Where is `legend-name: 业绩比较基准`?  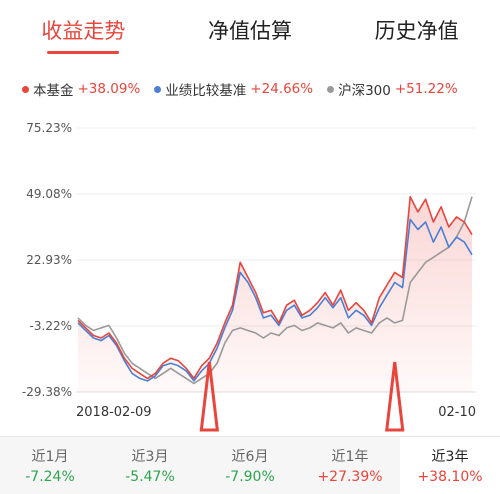
legend-name: 业绩比较基准 is located at coordinates (206, 91).